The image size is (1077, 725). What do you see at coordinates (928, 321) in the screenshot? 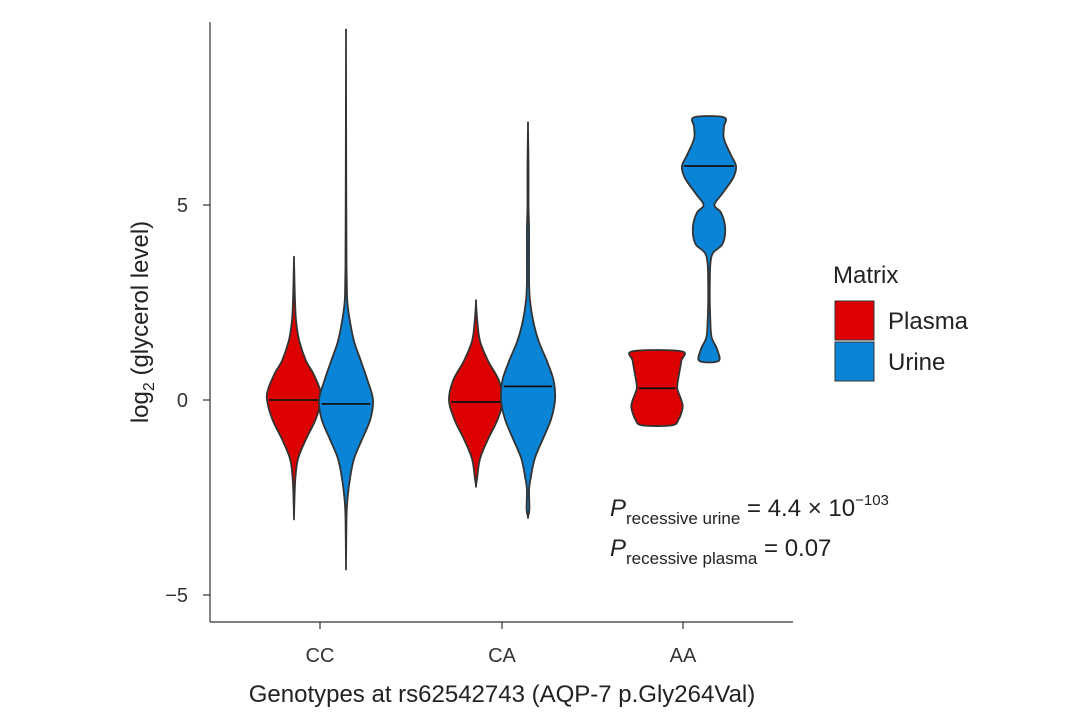
I see `legend-label-plasma: Plasma` at bounding box center [928, 321].